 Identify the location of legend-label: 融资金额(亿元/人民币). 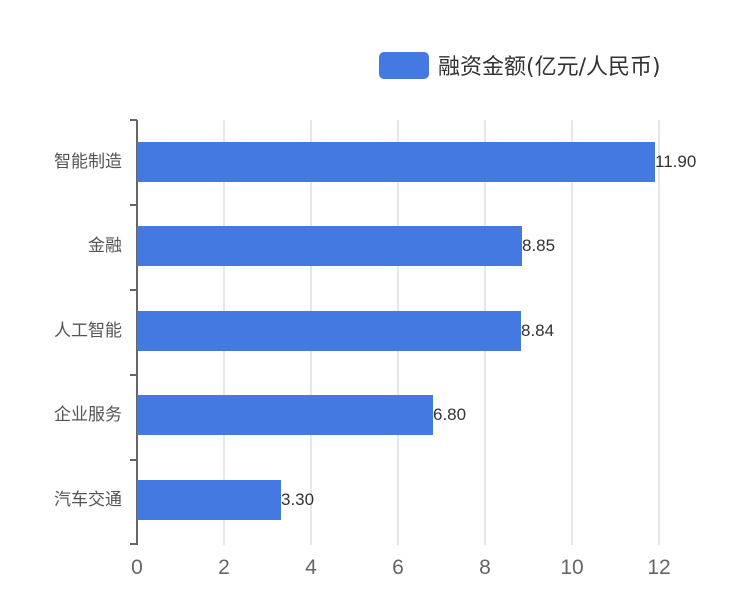
(549, 67).